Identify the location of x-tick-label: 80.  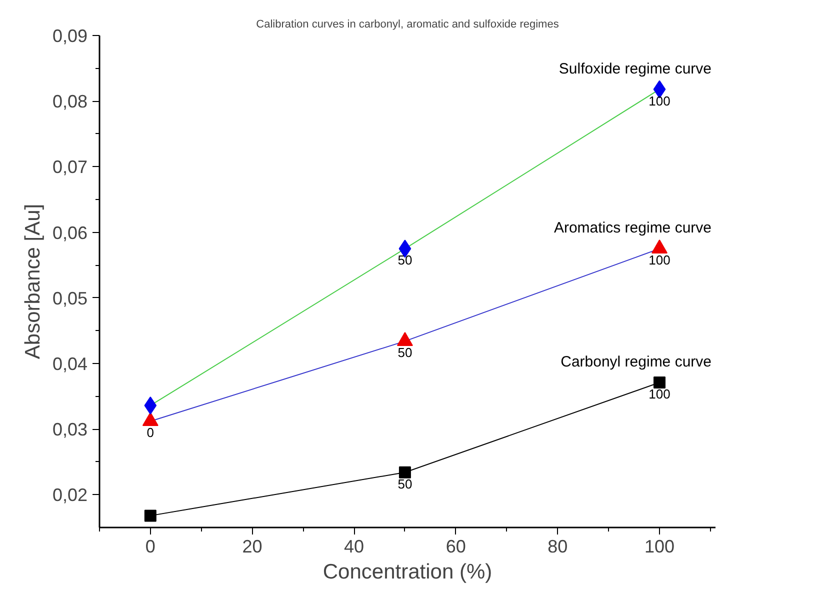
(558, 546).